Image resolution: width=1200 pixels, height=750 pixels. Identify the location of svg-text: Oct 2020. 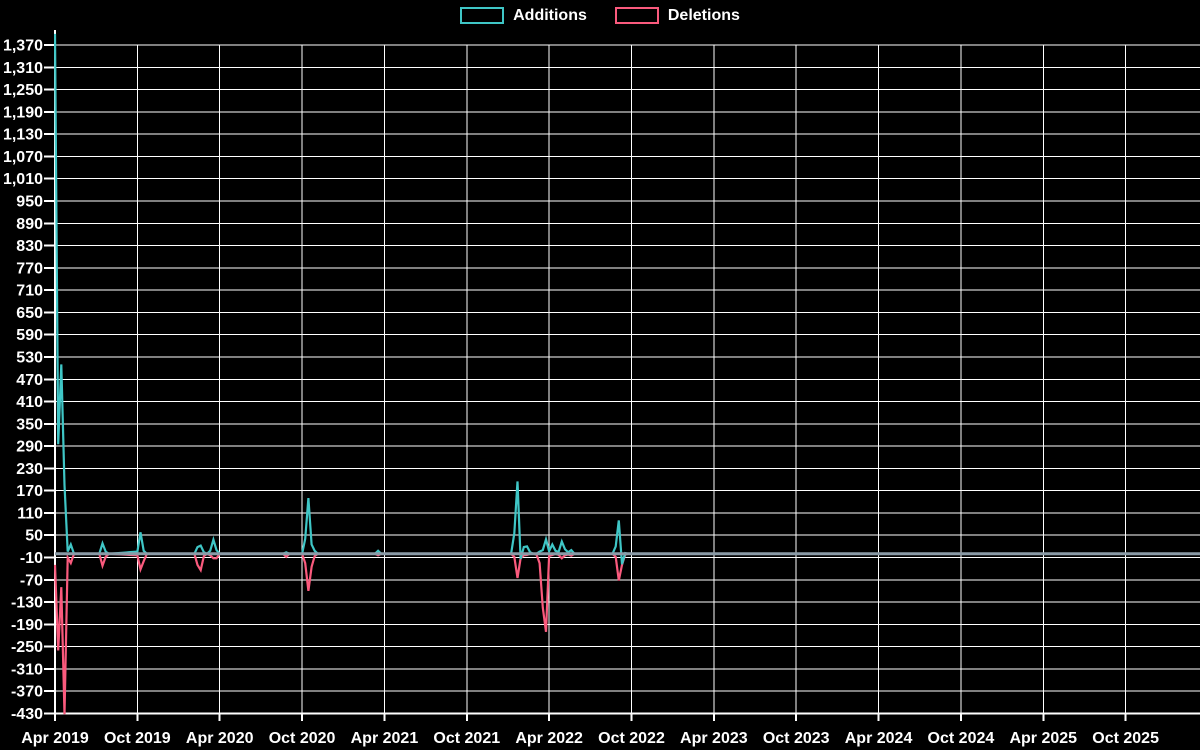
(302, 738).